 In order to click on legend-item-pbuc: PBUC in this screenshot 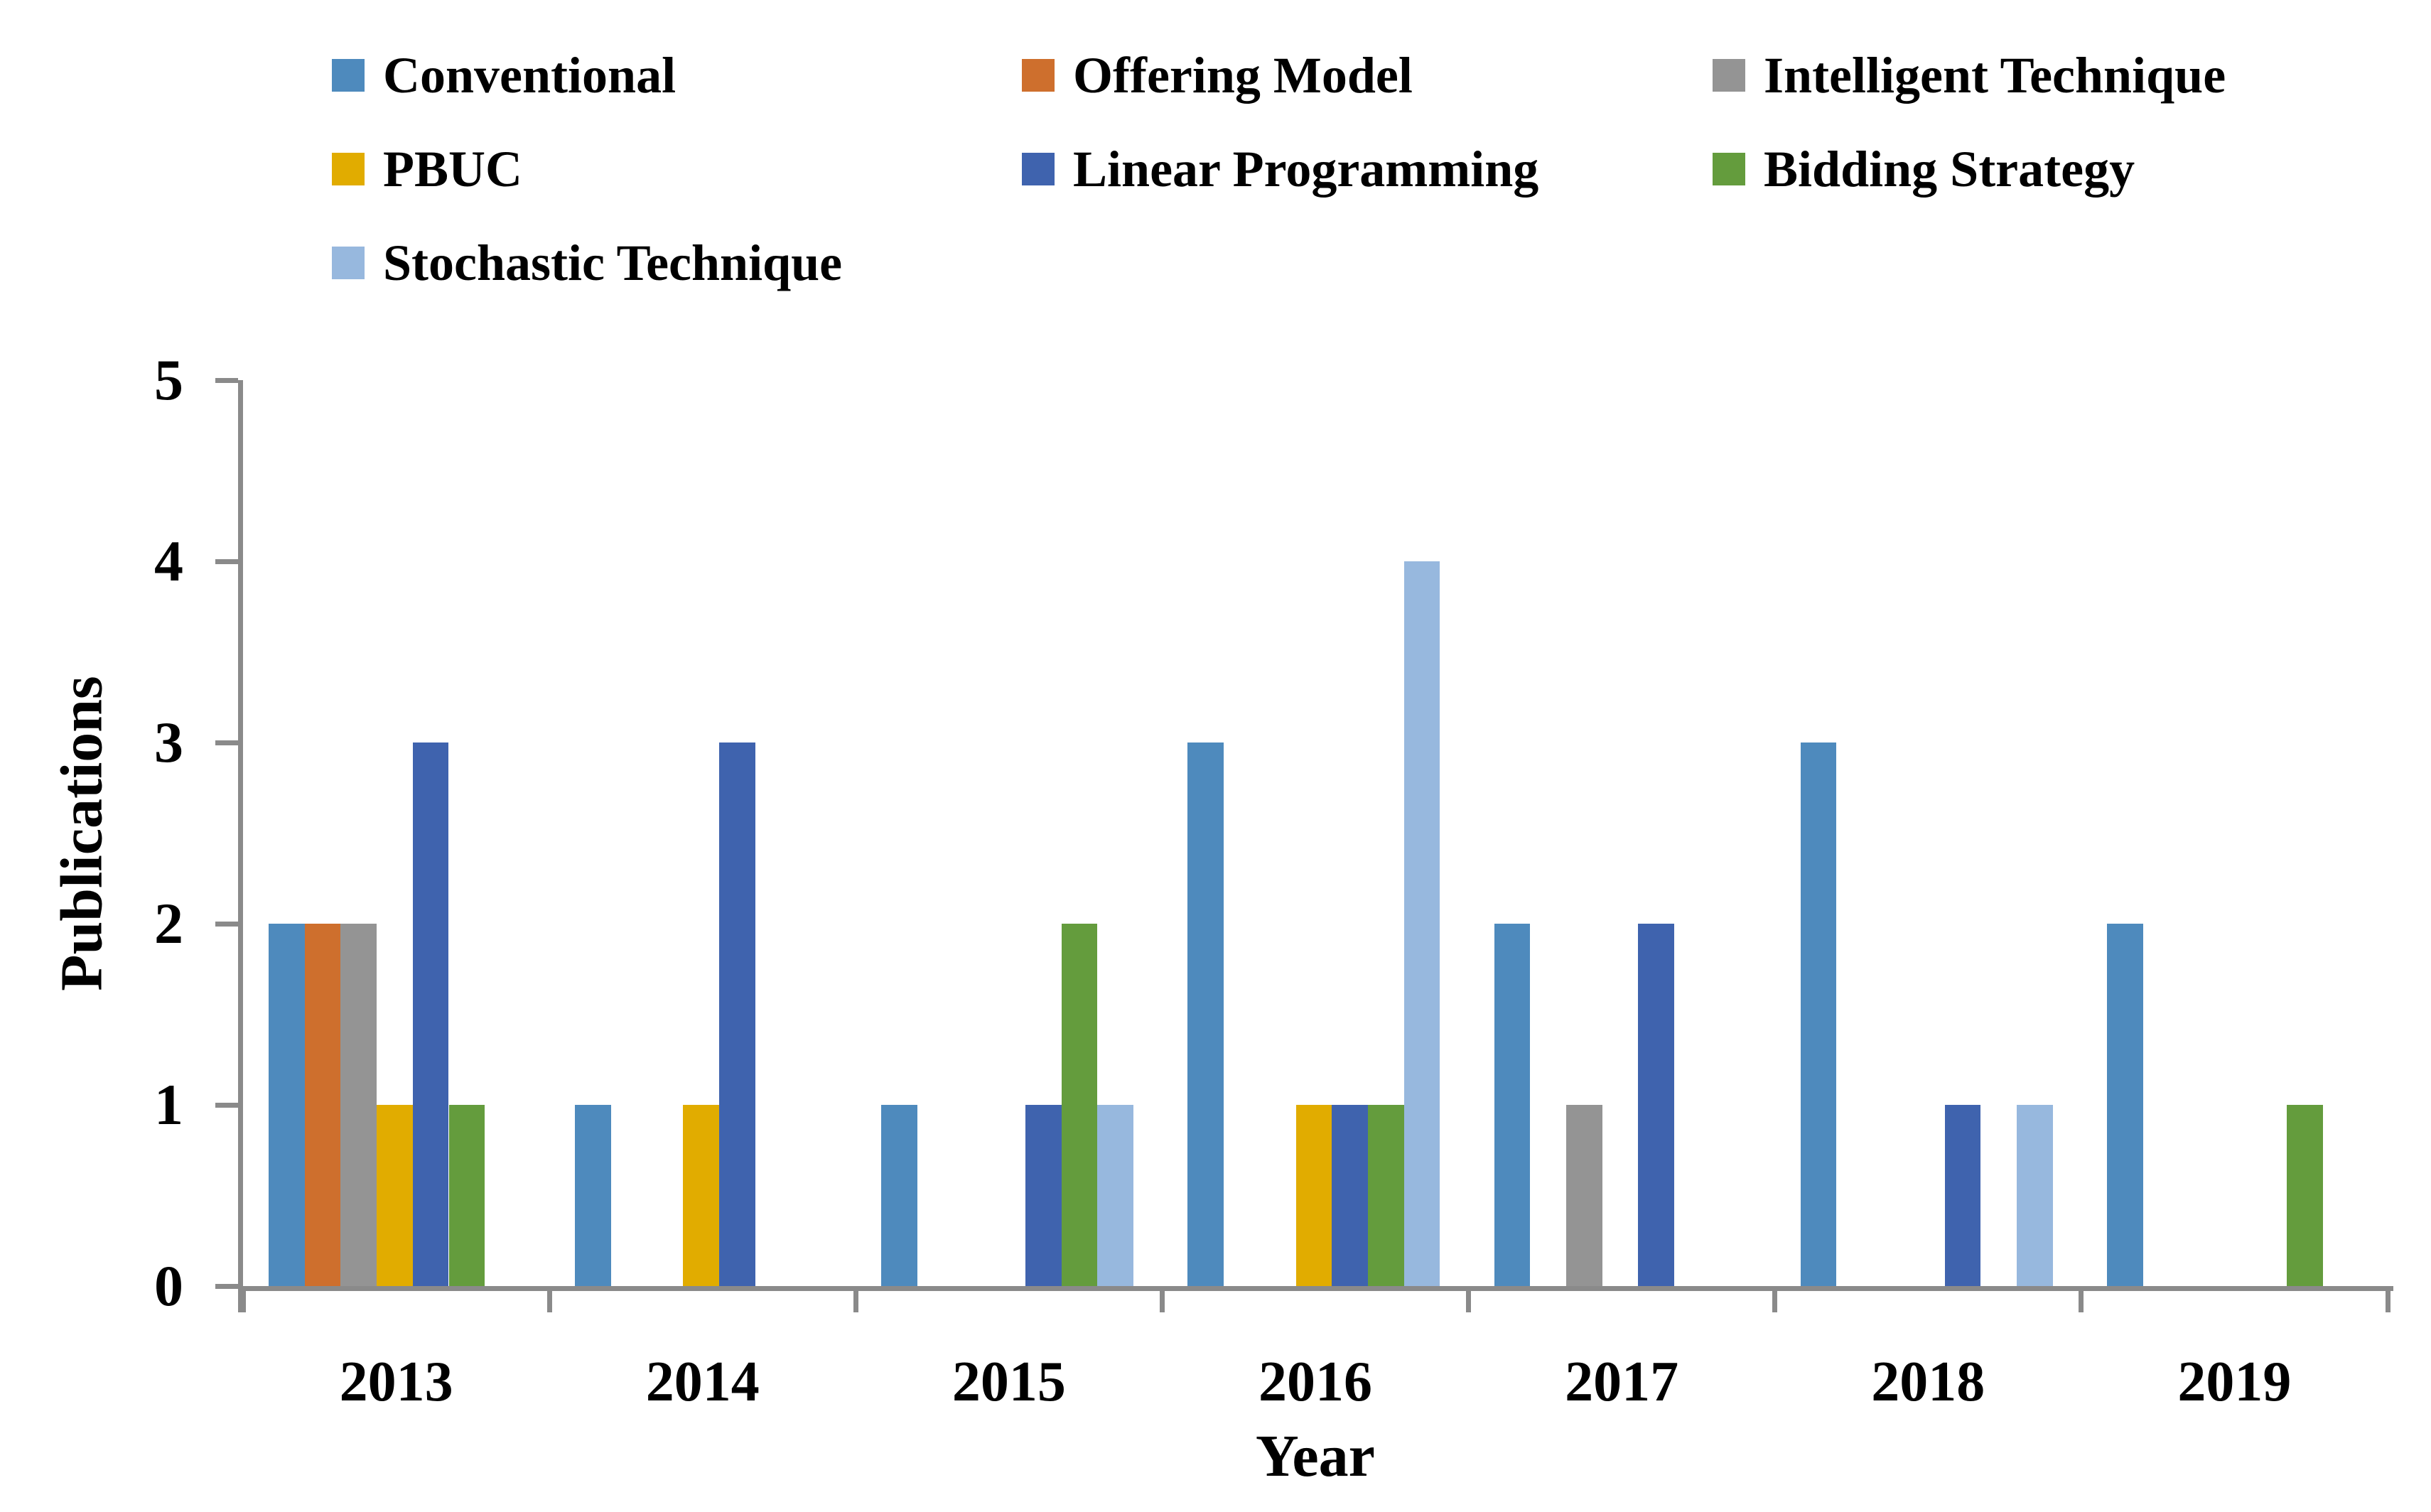, I will do `click(427, 169)`.